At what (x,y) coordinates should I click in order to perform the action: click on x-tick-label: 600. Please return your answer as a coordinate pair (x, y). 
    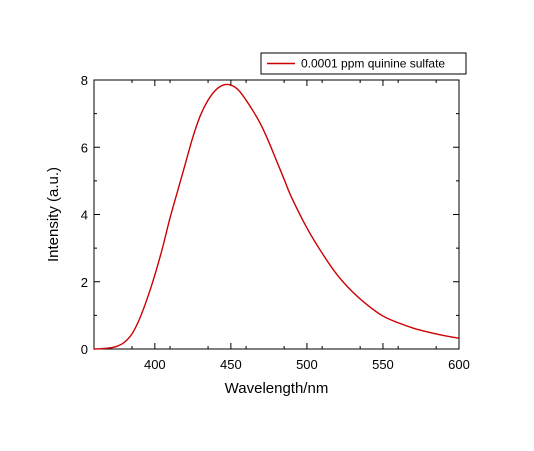
    Looking at the image, I should click on (459, 364).